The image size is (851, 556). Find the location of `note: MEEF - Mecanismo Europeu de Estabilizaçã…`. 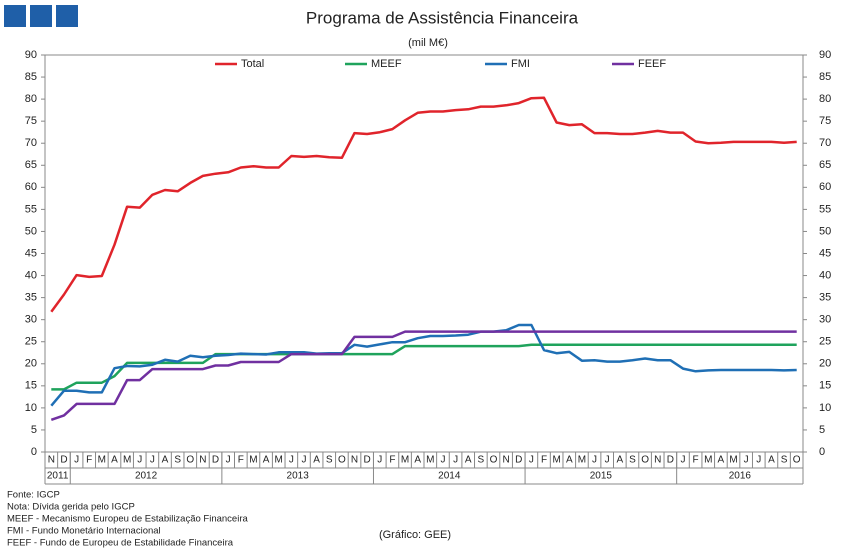

note: MEEF - Mecanismo Europeu de Estabilizaçã… is located at coordinates (127, 519).